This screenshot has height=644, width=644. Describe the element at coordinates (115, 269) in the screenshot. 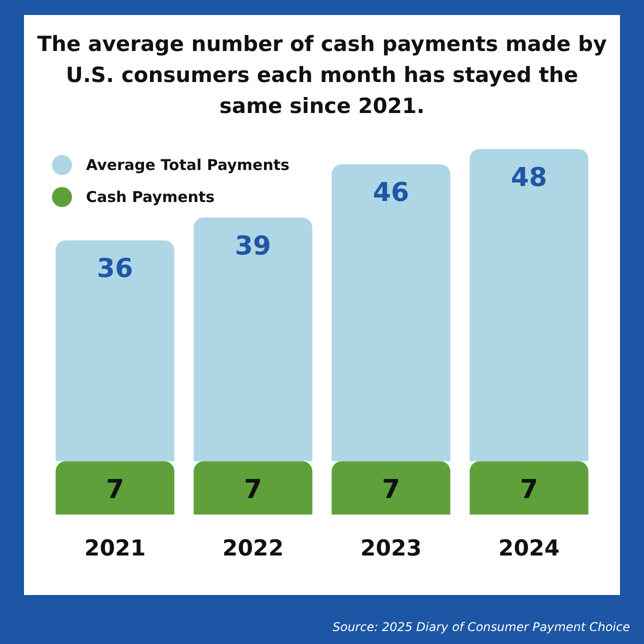

I see `total-label: 36` at that location.